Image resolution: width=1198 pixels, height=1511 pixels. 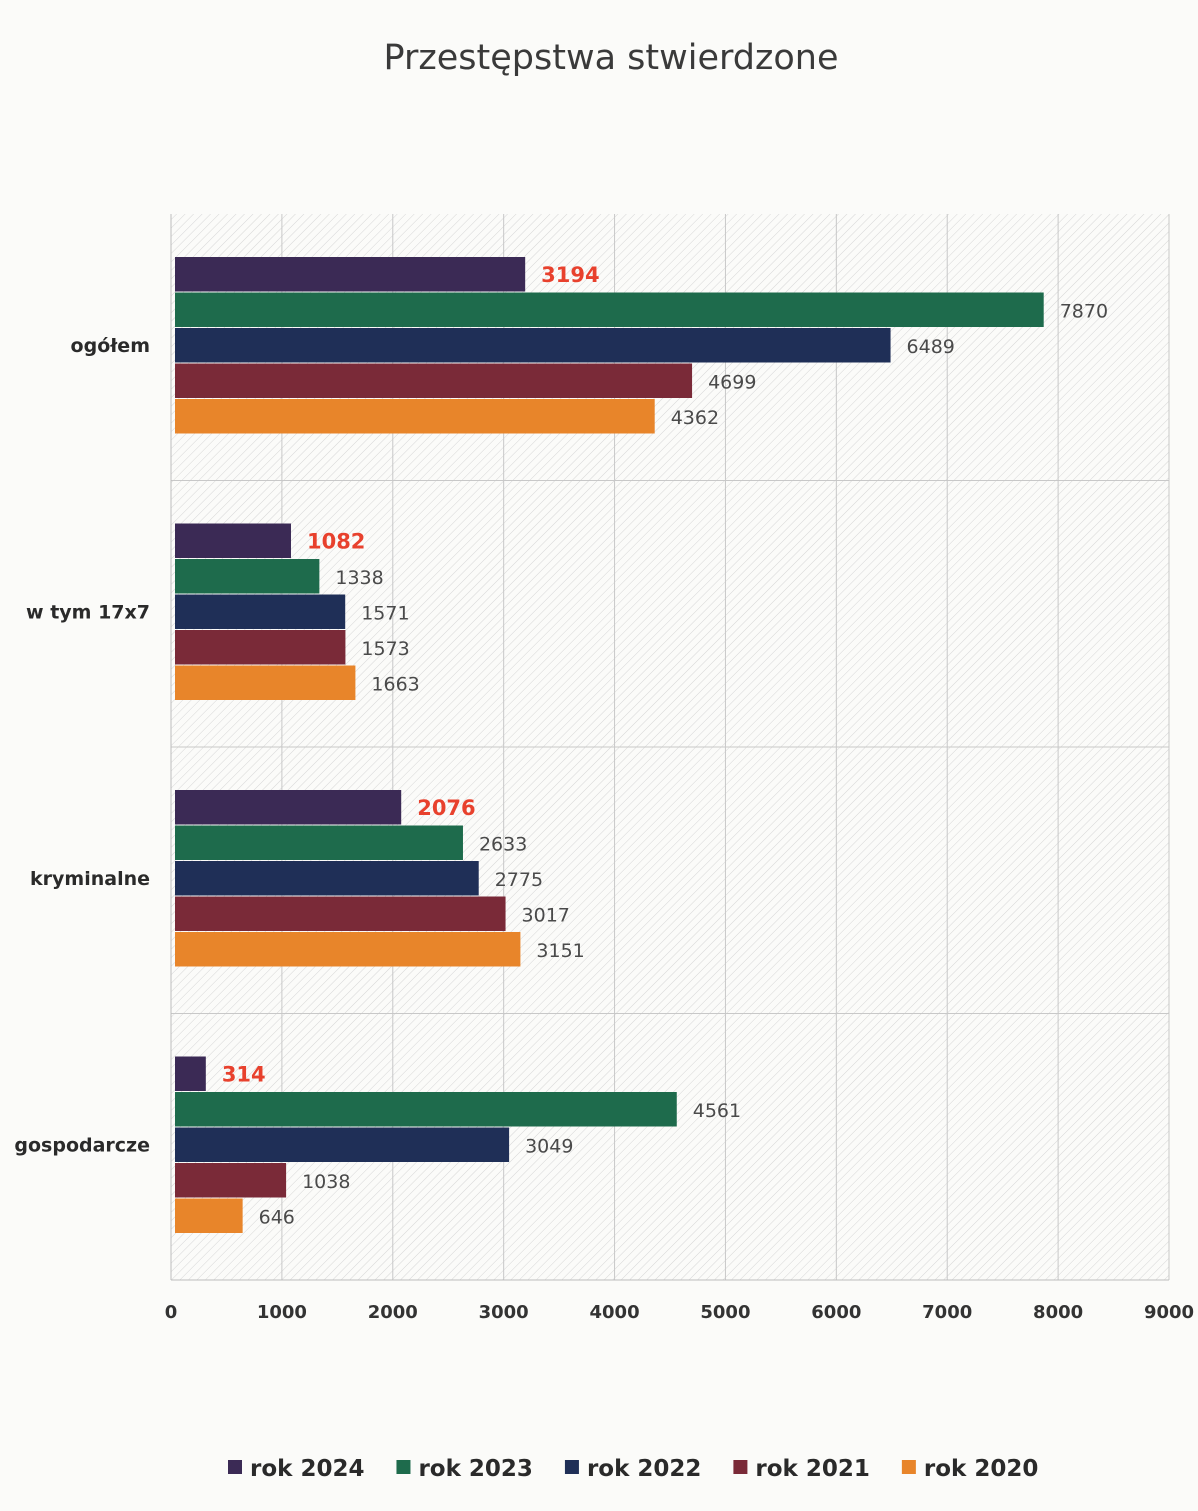 I want to click on x-tick-label: 4000, so click(x=615, y=1312).